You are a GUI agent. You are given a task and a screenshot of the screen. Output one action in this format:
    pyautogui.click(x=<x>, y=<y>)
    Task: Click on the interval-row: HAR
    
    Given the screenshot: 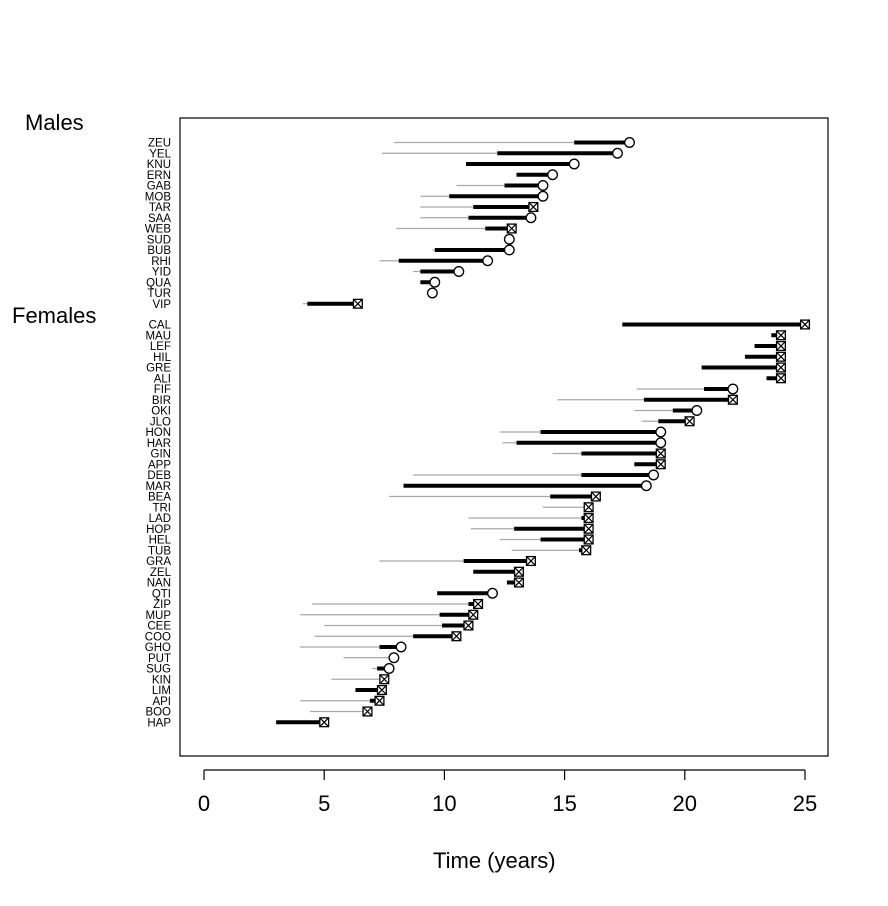 What is the action you would take?
    pyautogui.click(x=407, y=443)
    